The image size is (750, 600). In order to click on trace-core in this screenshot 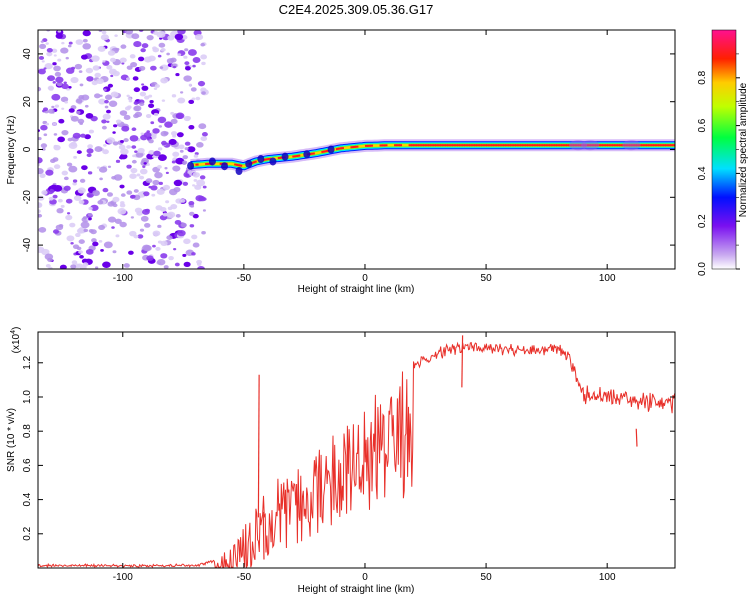, I will do `click(240, 165)`.